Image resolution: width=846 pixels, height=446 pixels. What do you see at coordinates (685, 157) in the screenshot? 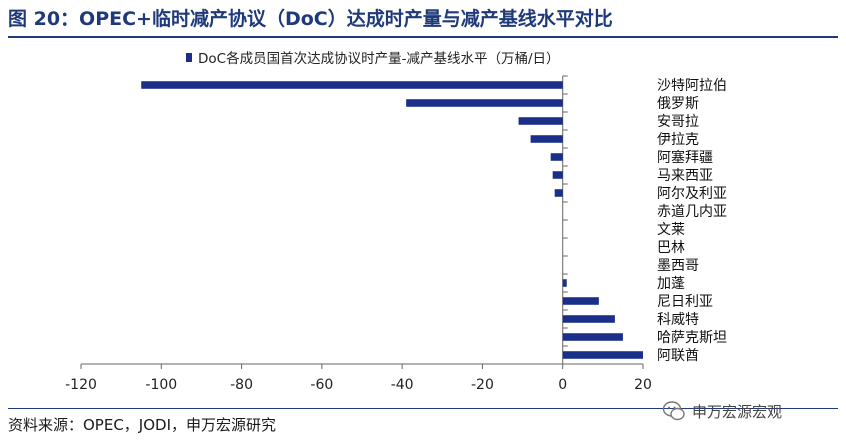
I see `category-label: 阿塞拜疆` at bounding box center [685, 157].